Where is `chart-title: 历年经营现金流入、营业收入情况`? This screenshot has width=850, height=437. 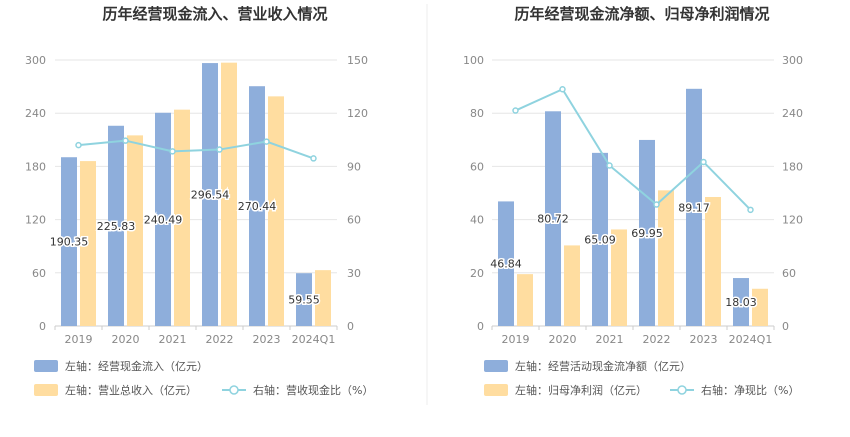 chart-title: 历年经营现金流入、营业收入情况 is located at coordinates (214, 14).